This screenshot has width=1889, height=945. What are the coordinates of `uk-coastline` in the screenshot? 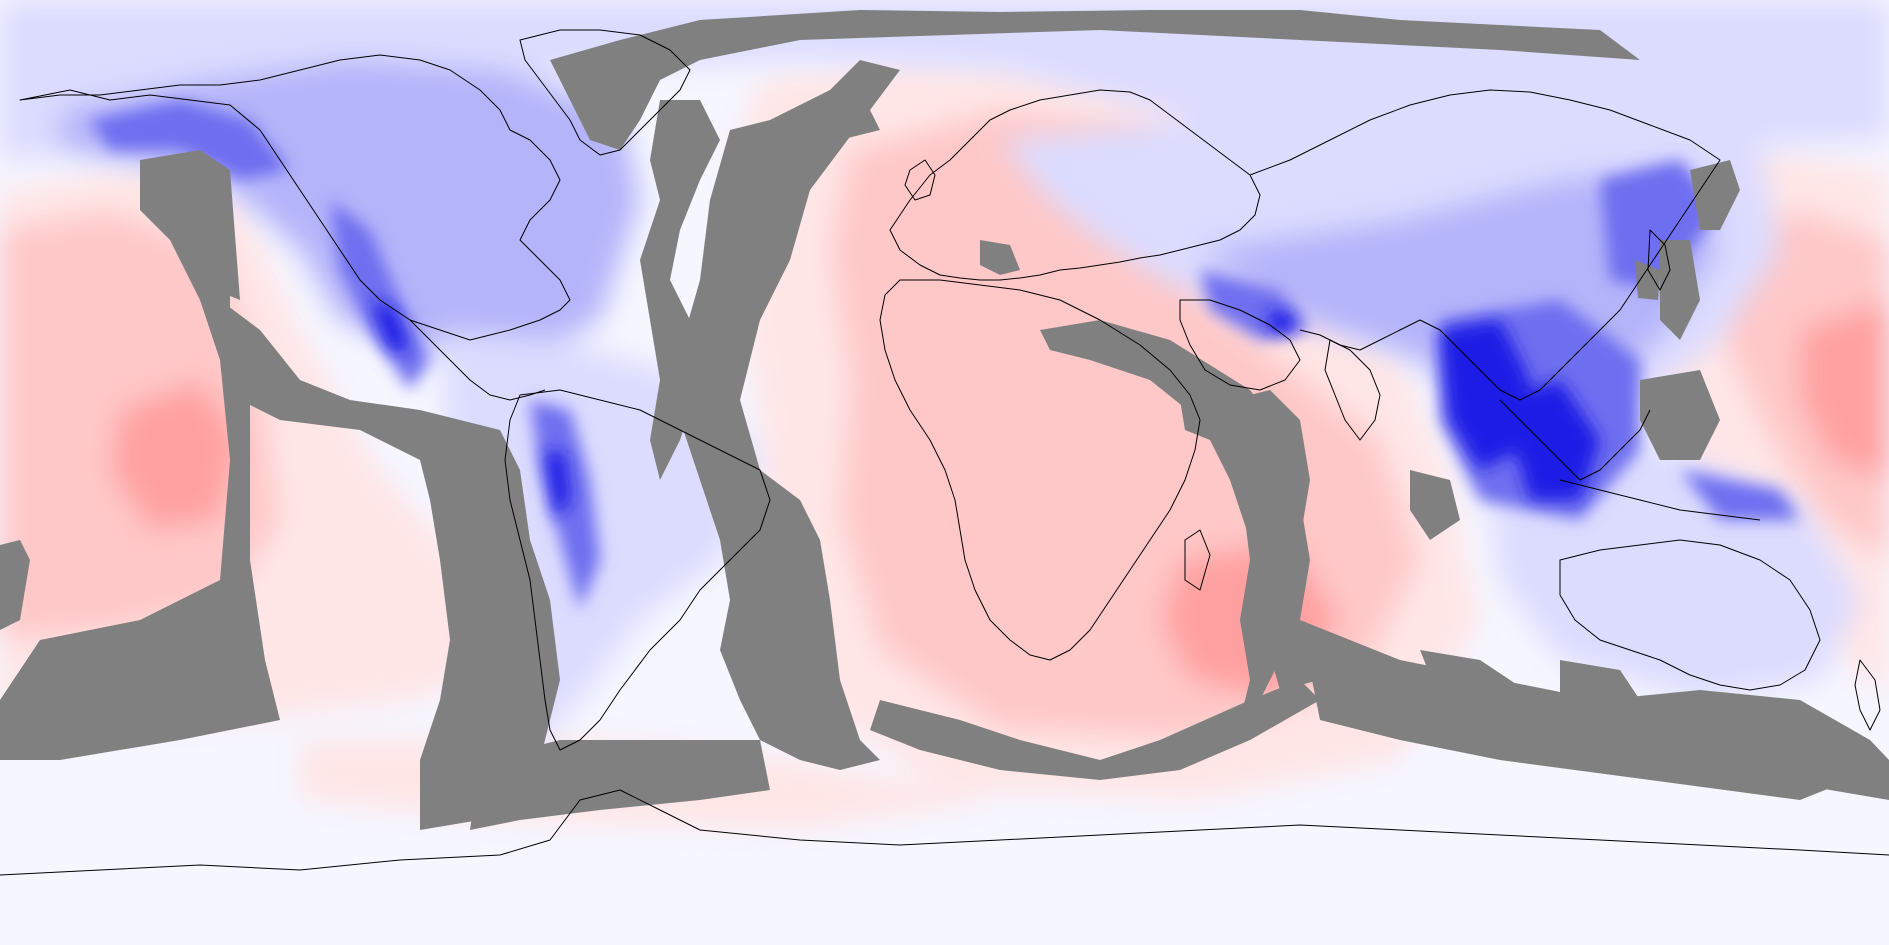 It's located at (920, 180).